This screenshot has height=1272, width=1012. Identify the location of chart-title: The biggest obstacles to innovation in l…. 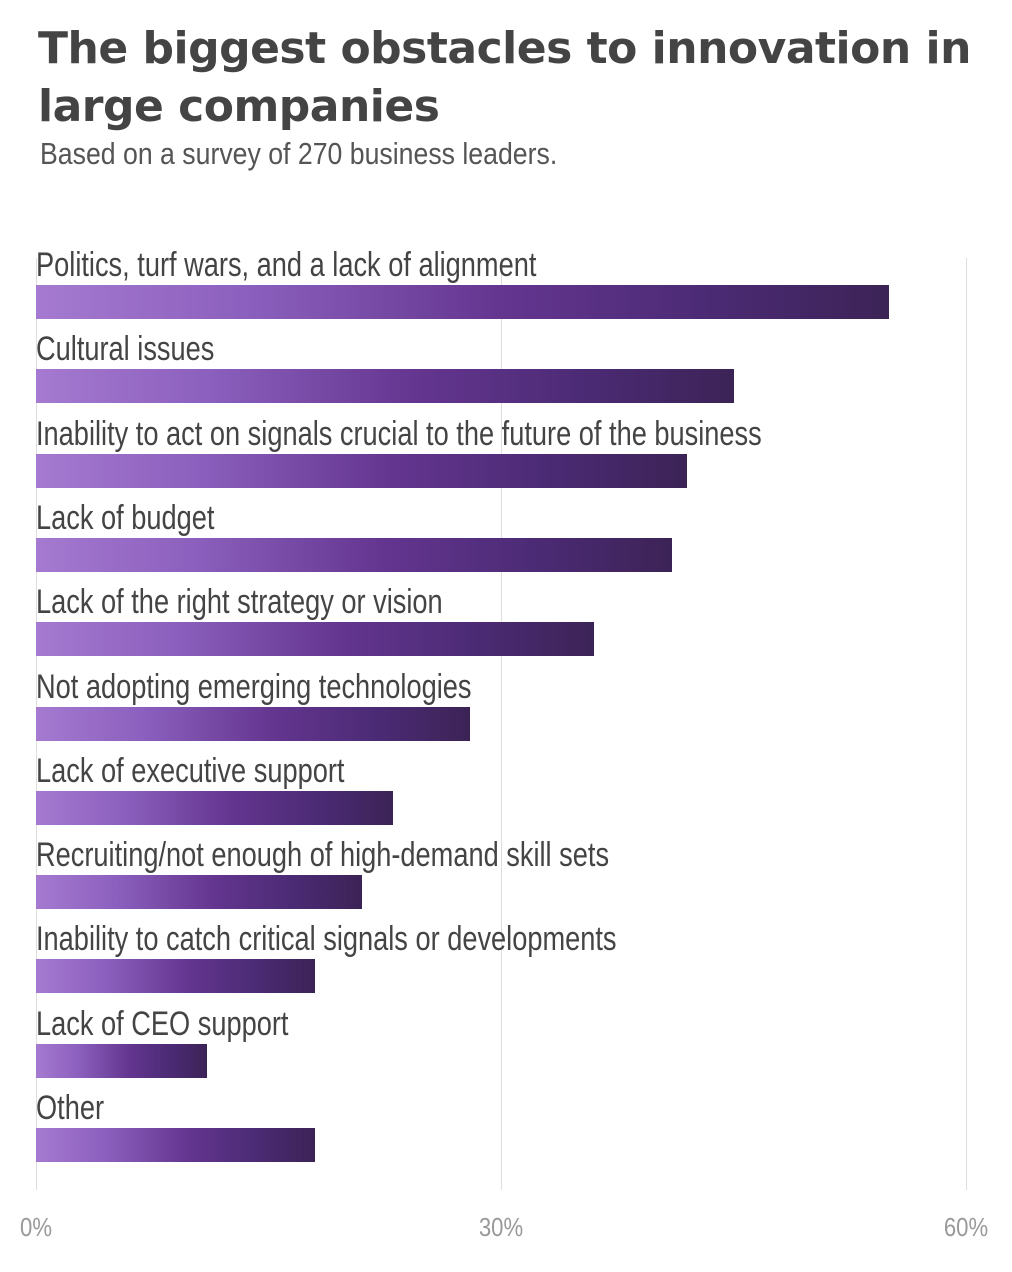
(504, 77).